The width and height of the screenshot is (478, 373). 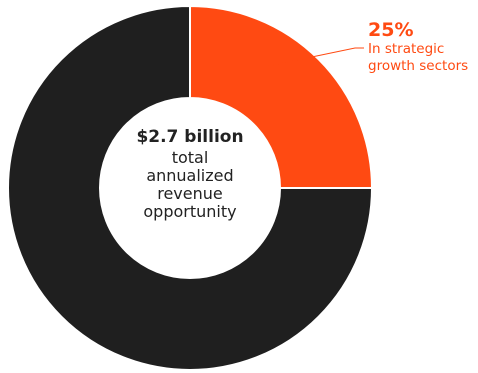 What do you see at coordinates (190, 137) in the screenshot?
I see `center-amount: $2.7 billion` at bounding box center [190, 137].